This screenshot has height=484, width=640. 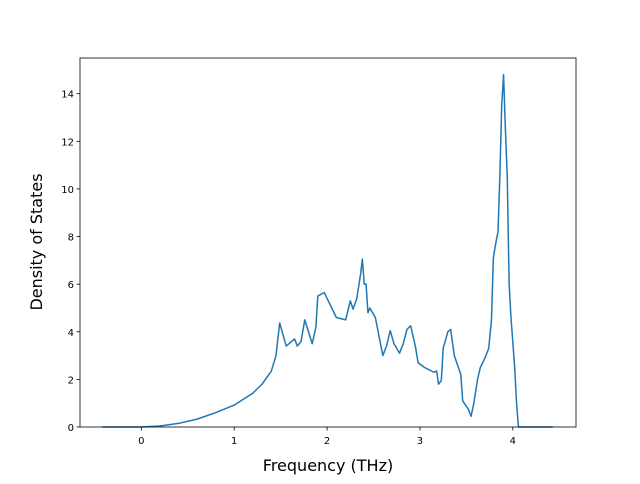 What do you see at coordinates (71, 238) in the screenshot?
I see `y-tick-label: 8` at bounding box center [71, 238].